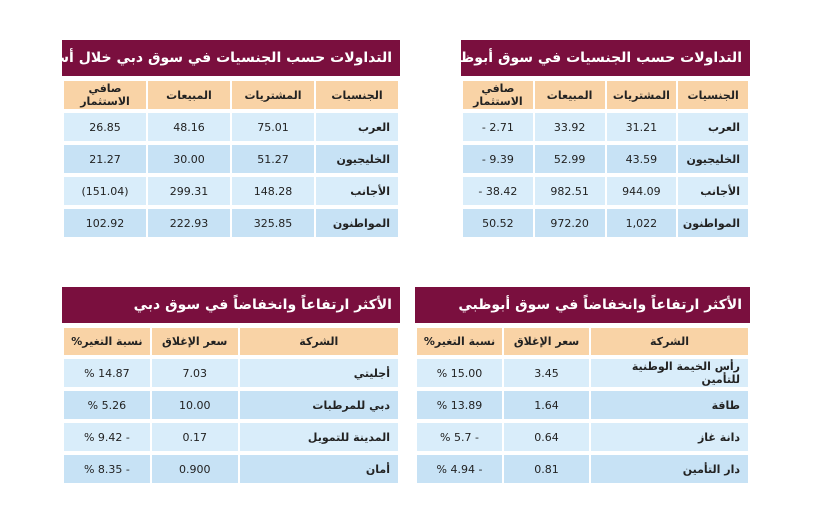 The width and height of the screenshot is (829, 509). I want to click on value-cell: 52.99, so click(569, 159).